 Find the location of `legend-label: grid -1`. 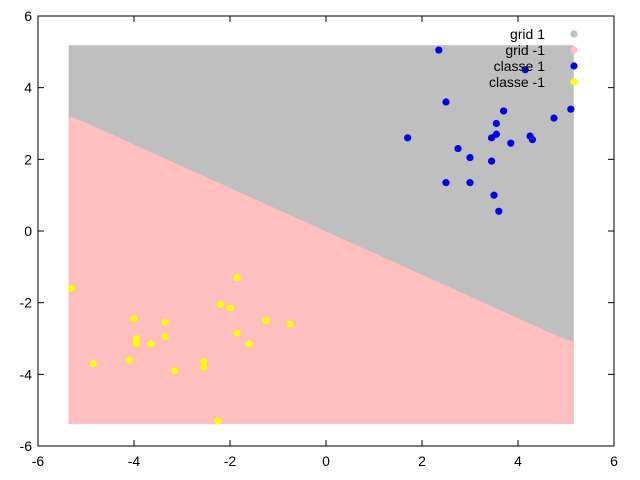

legend-label: grid -1 is located at coordinates (525, 50).